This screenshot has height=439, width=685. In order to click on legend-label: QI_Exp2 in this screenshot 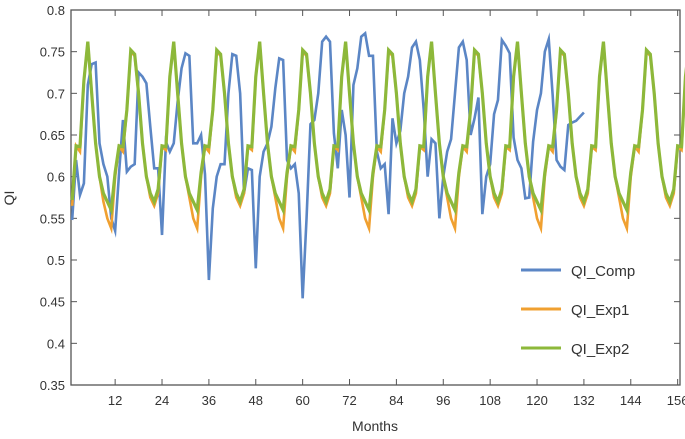, I will do `click(600, 349)`.